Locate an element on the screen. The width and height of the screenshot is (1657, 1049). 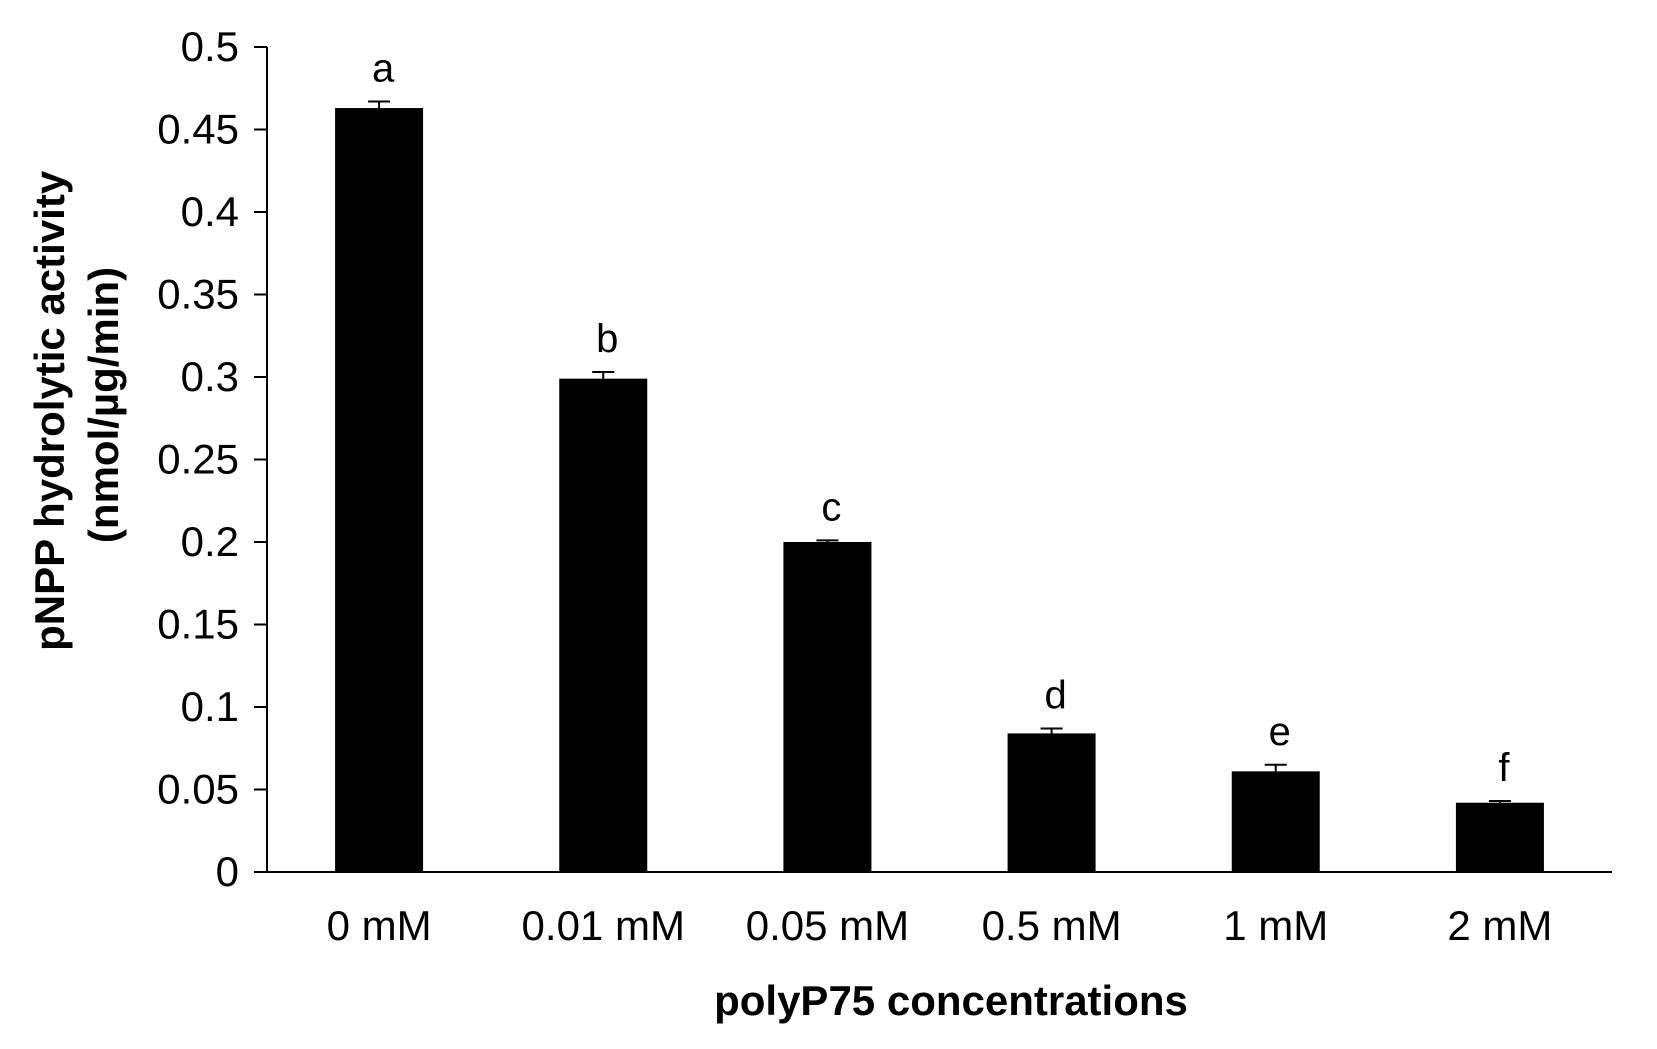
x-tick-label: 2 mM is located at coordinates (1499, 925).